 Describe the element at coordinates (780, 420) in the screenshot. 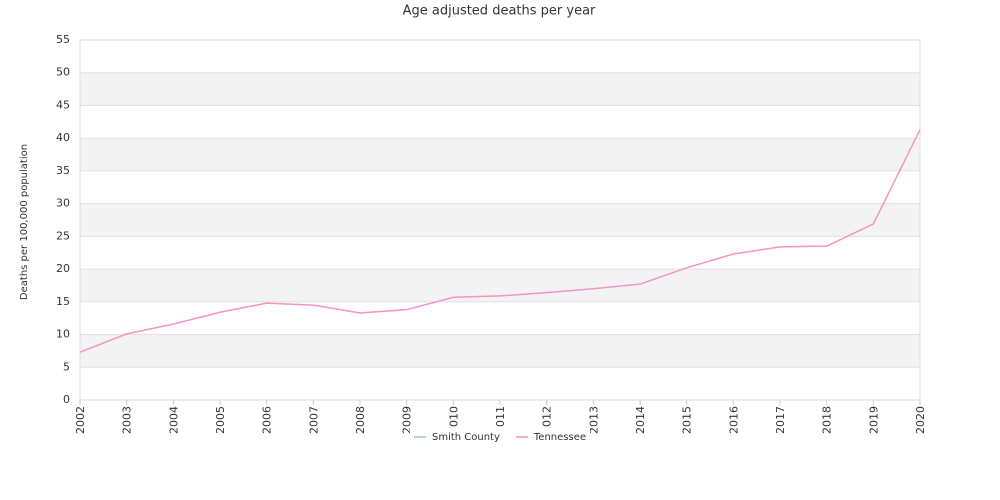

I see `x-tick-label: 2017` at that location.